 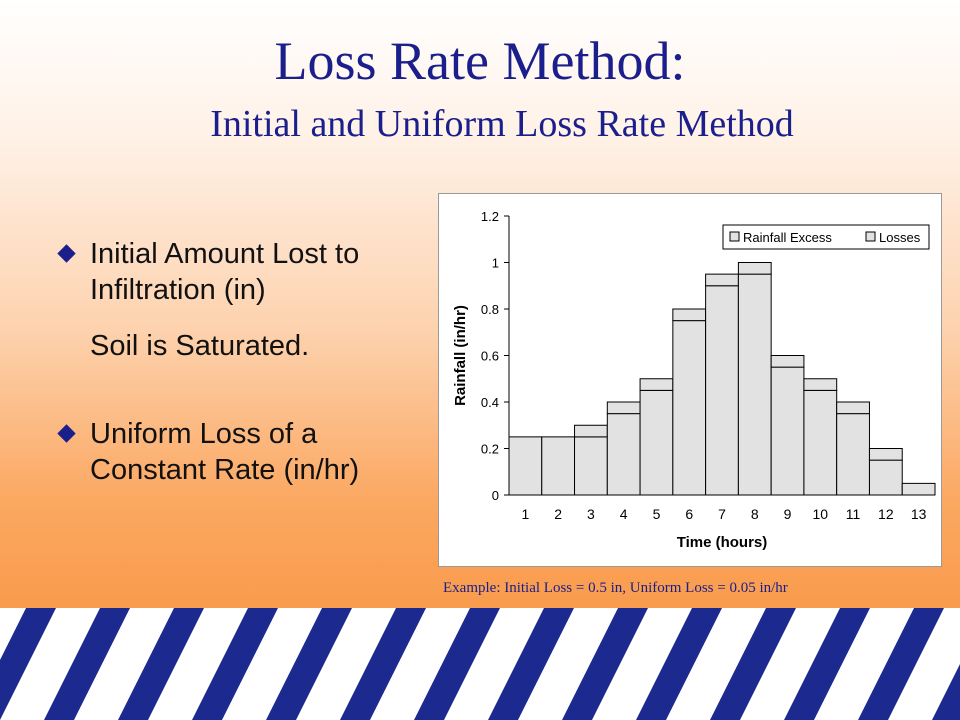 I want to click on y-tick-label: 0.6, so click(x=490, y=356).